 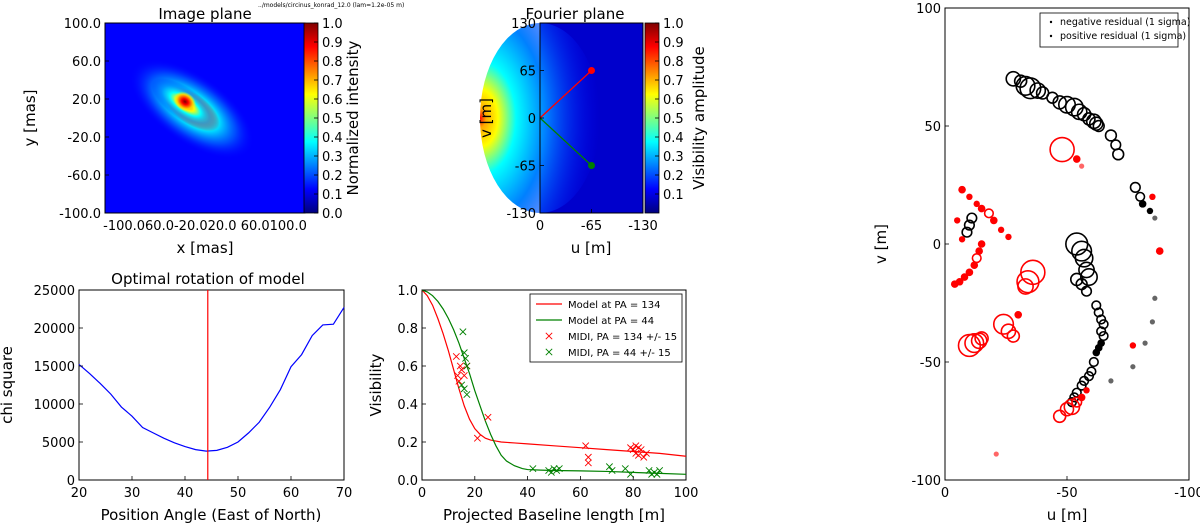 I want to click on uv-ylabel: v [m], so click(x=881, y=244).